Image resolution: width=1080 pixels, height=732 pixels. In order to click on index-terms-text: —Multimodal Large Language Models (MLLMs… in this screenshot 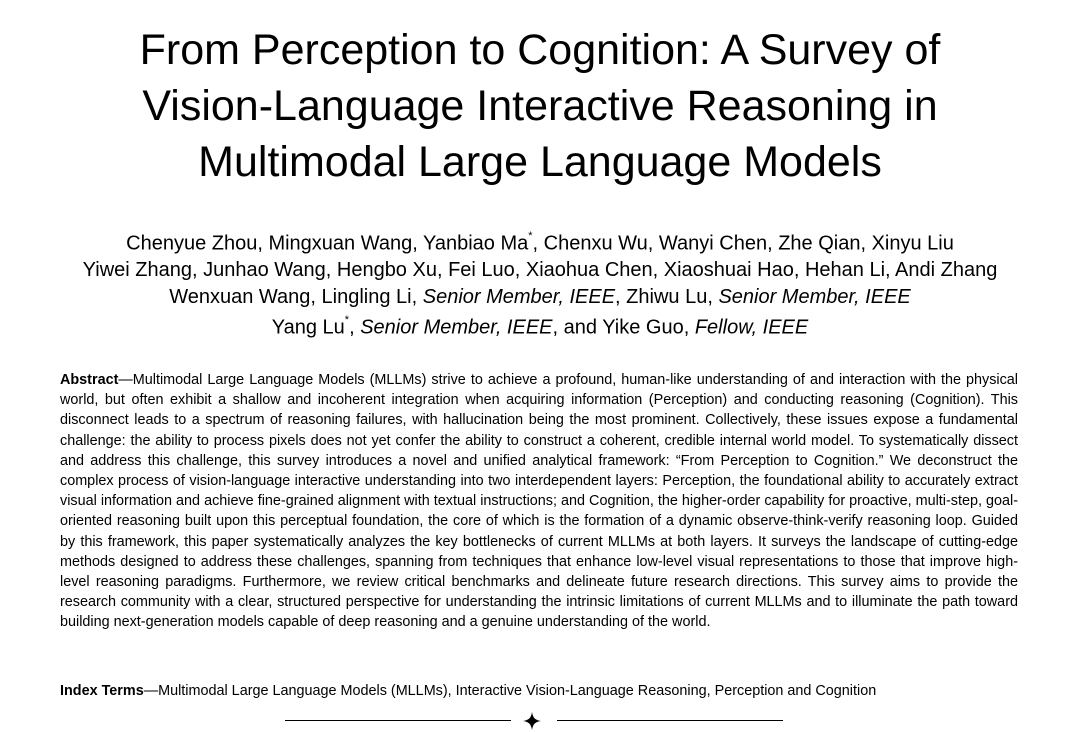, I will do `click(510, 691)`.